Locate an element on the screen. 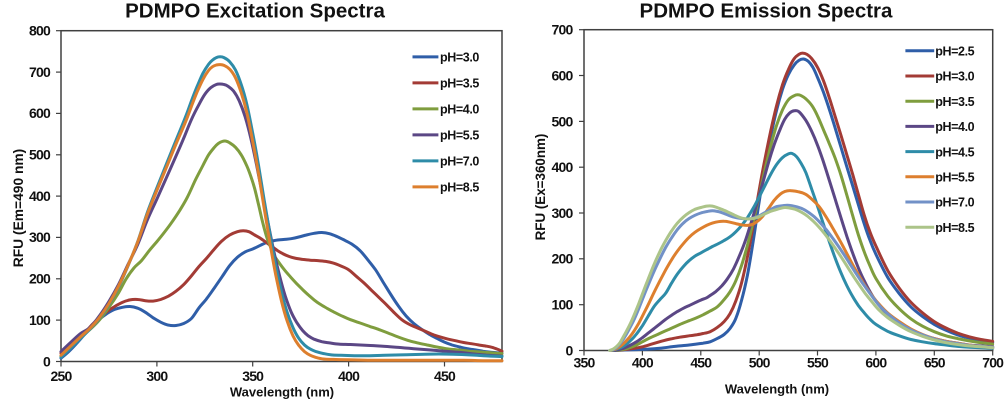  svg-text: RFU (Em=490 nm) is located at coordinates (18, 208).